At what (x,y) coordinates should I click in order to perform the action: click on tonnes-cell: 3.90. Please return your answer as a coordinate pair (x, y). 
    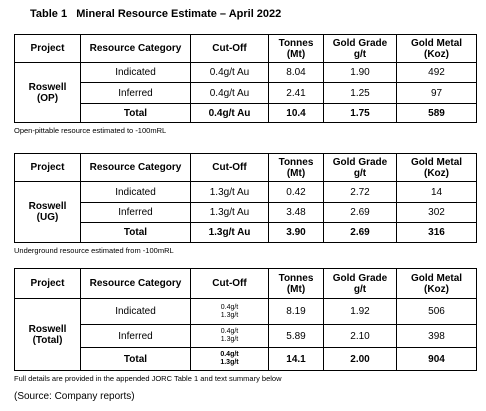
    Looking at the image, I should click on (296, 232).